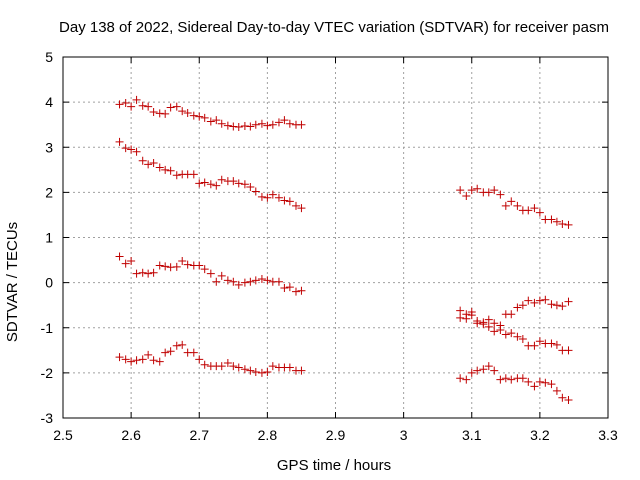 Image resolution: width=640 pixels, height=480 pixels. I want to click on y-tick-label: 5, so click(49, 57).